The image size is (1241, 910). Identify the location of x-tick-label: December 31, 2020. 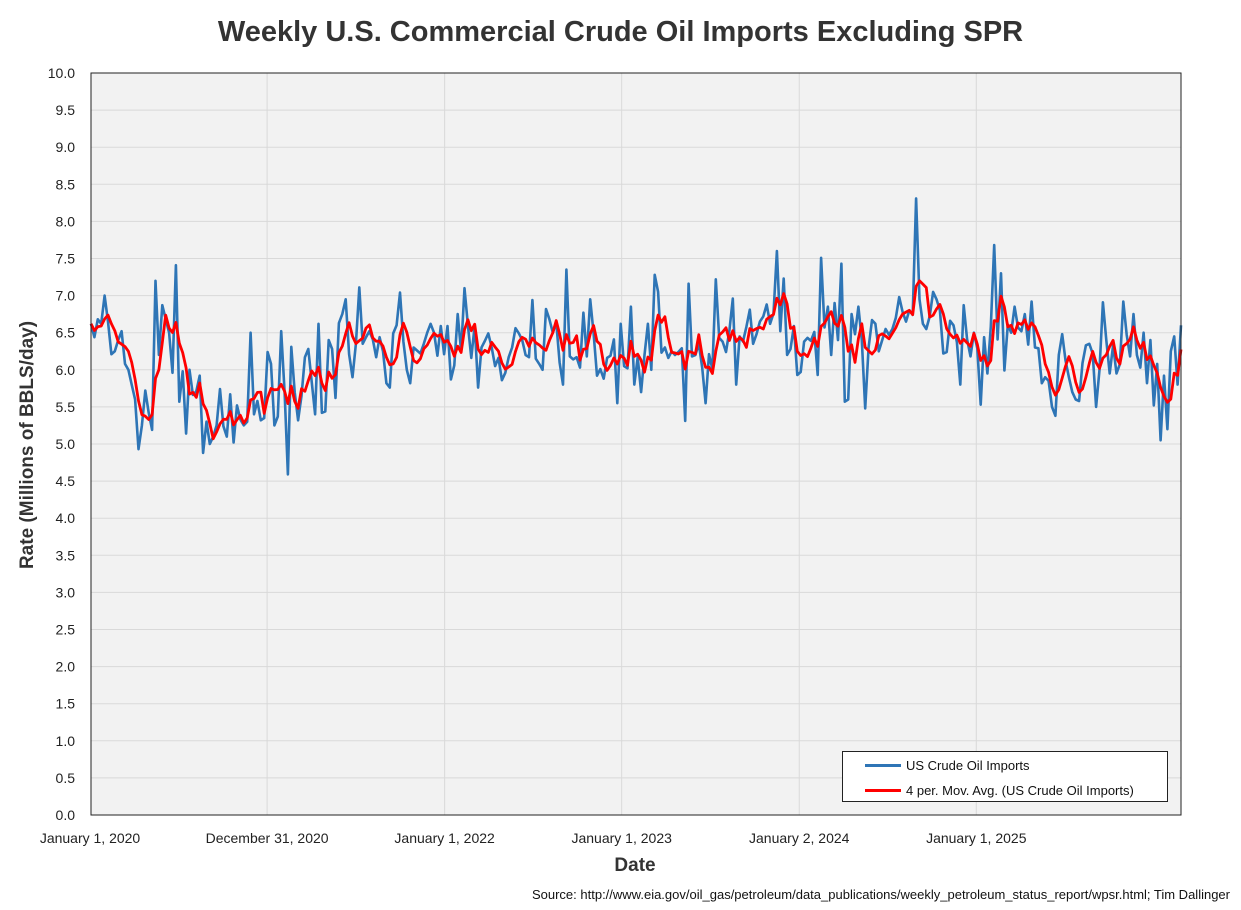
(267, 838).